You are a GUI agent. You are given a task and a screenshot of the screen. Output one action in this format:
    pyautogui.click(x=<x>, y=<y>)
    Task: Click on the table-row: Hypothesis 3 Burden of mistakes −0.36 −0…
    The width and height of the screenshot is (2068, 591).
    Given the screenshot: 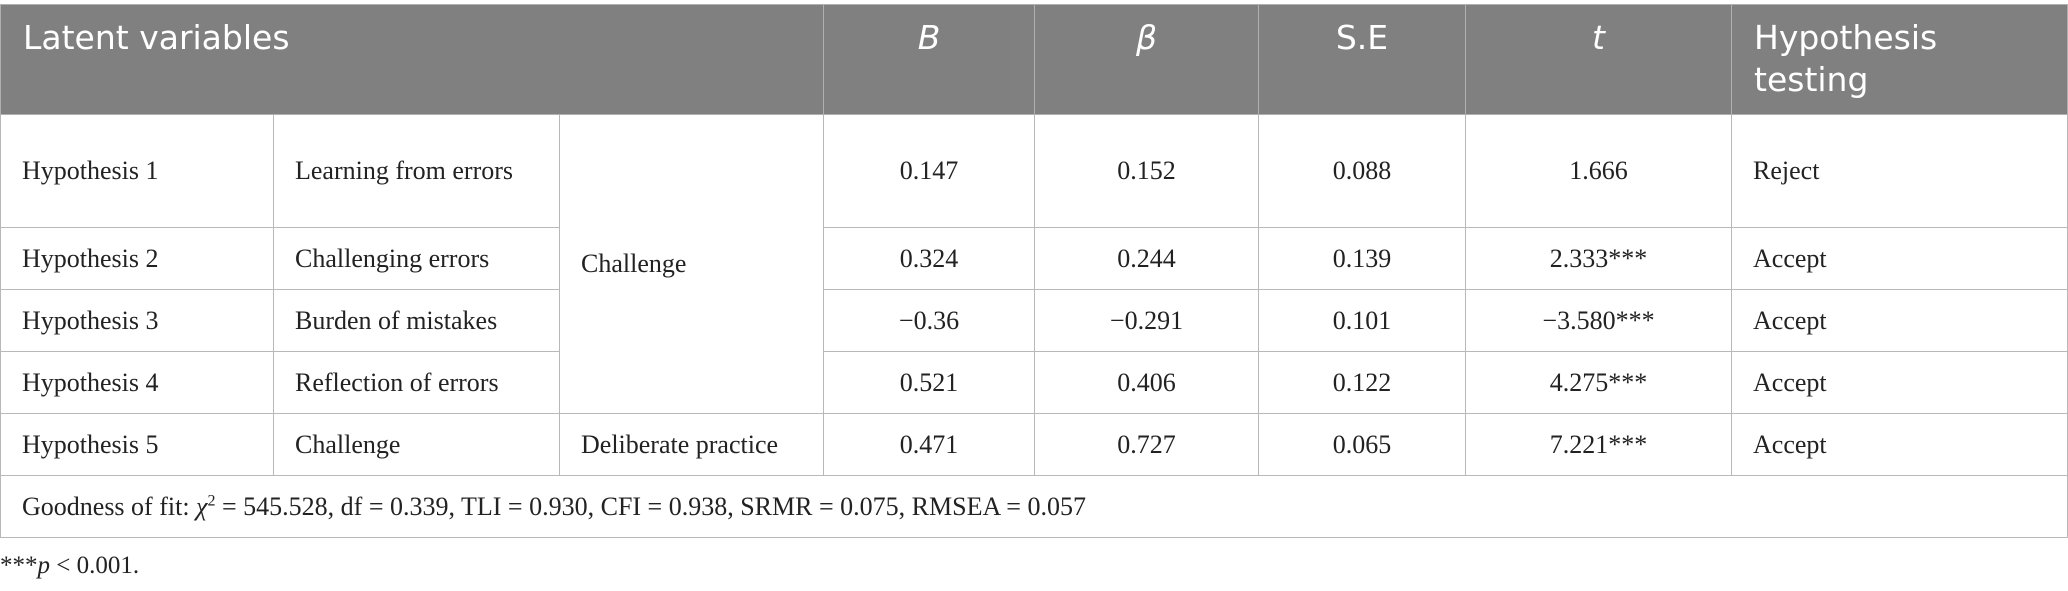 What is the action you would take?
    pyautogui.click(x=1034, y=320)
    